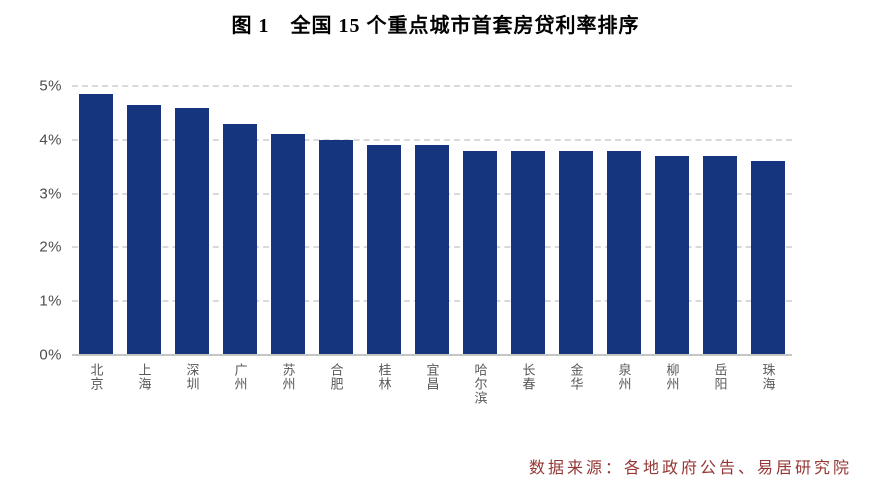  Describe the element at coordinates (384, 377) in the screenshot. I see `x-axis-label: 桂林` at that location.